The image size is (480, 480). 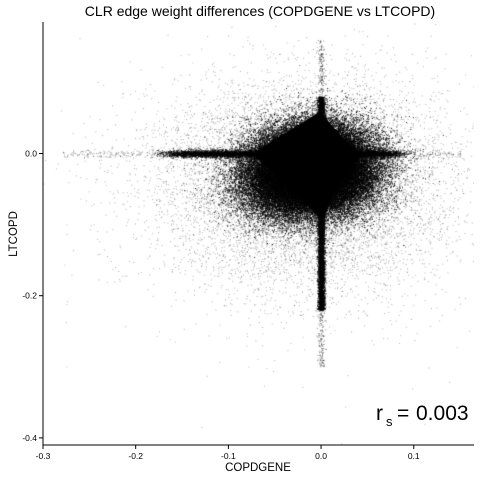 I want to click on y-tick-label: -0.2, so click(x=29, y=296).